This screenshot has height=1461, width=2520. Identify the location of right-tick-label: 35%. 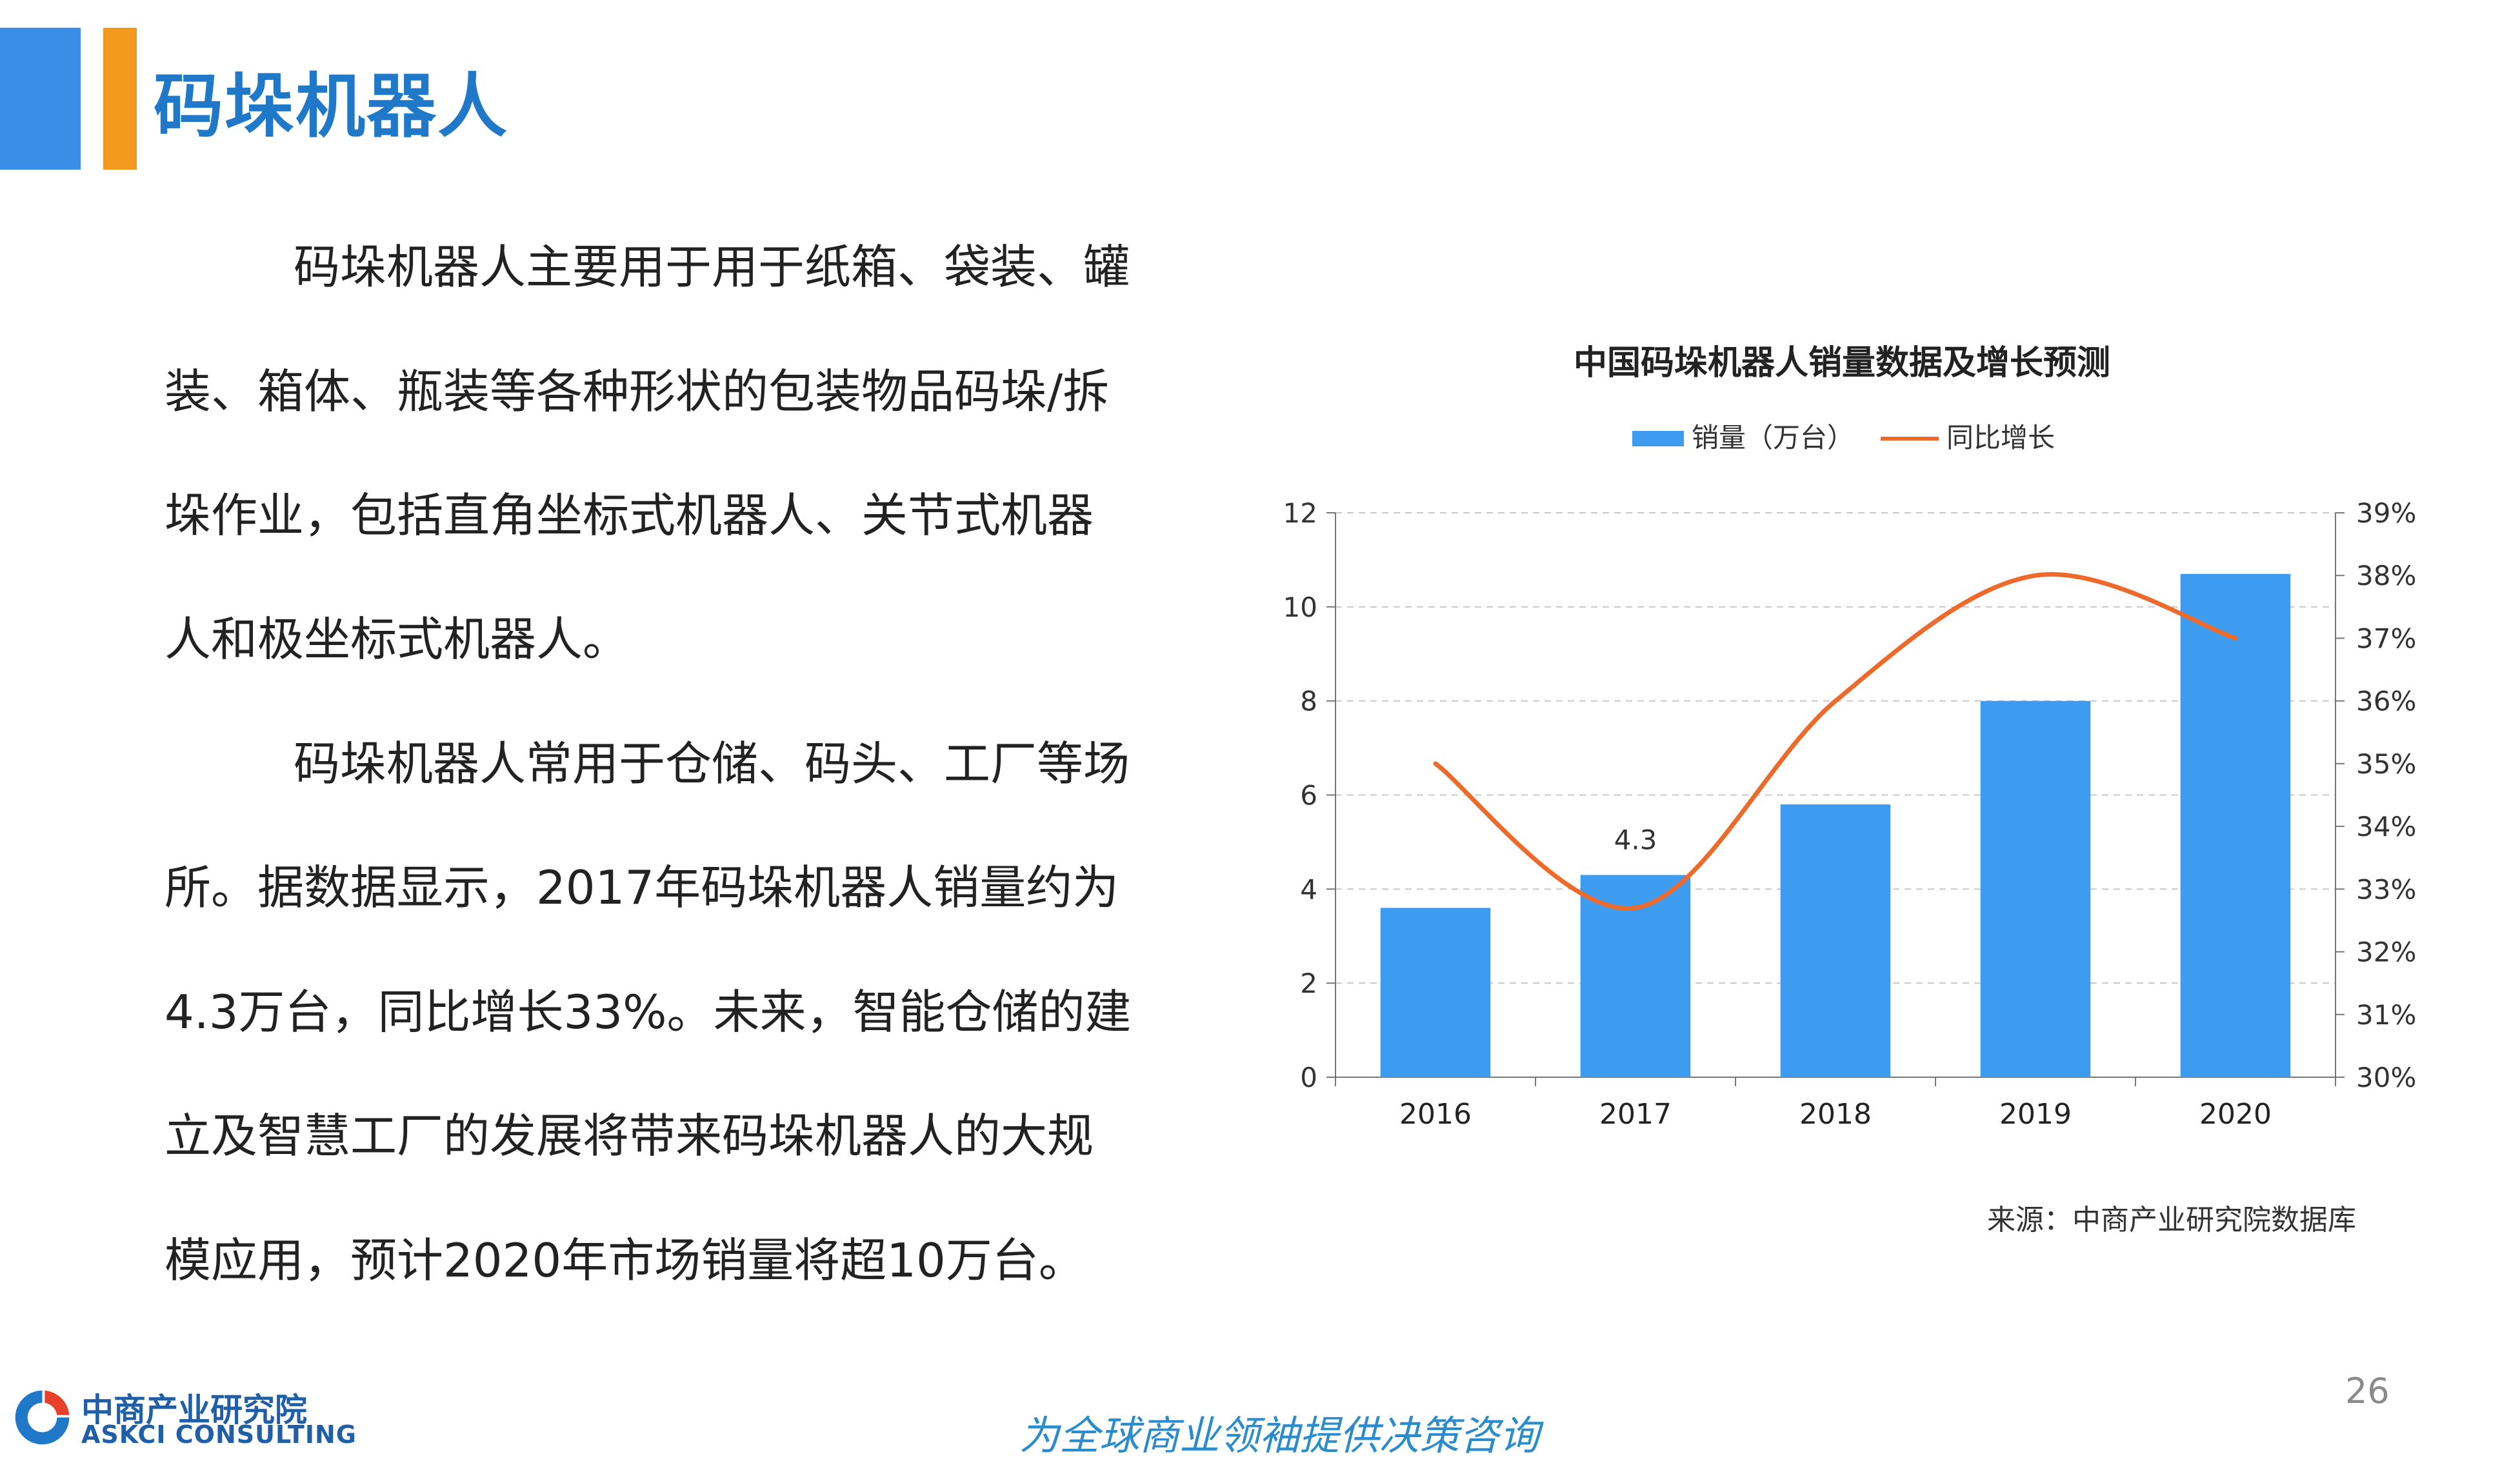
(2386, 764).